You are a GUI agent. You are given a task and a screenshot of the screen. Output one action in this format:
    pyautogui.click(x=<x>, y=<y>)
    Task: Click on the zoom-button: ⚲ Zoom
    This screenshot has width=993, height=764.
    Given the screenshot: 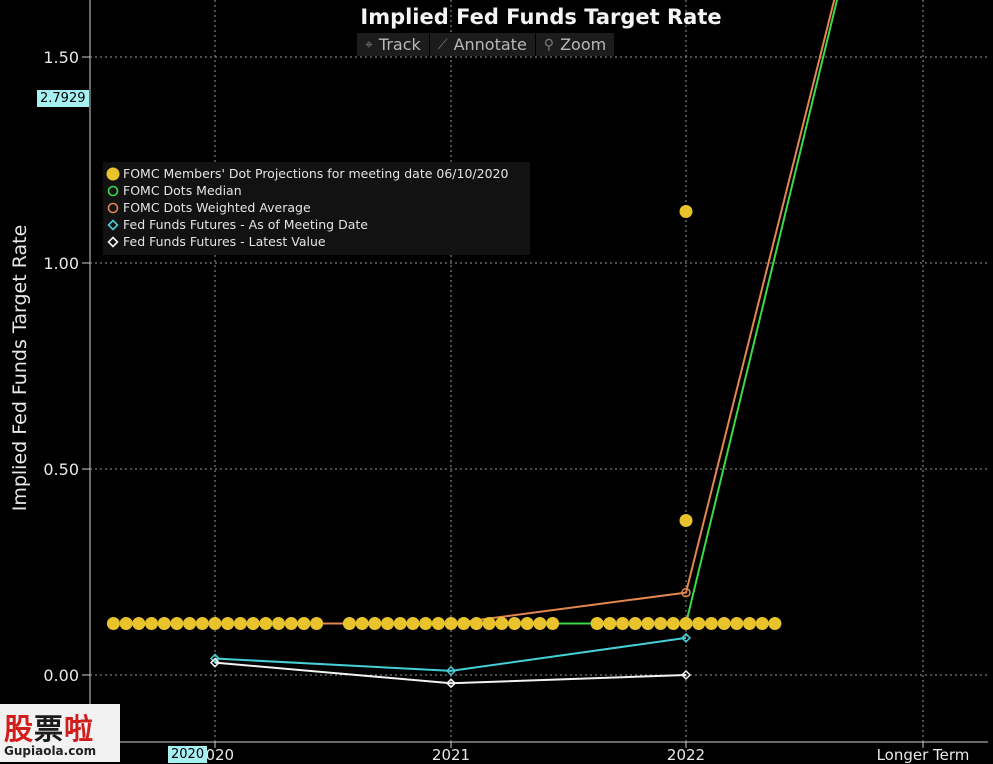 What is the action you would take?
    pyautogui.click(x=576, y=44)
    